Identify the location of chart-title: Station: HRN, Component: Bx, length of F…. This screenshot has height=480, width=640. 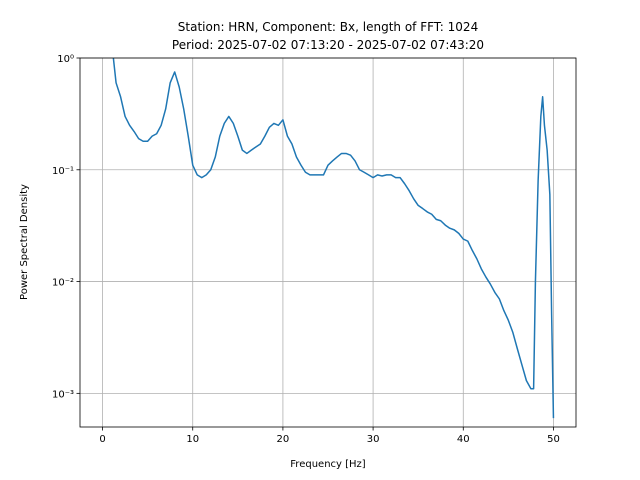
(328, 27).